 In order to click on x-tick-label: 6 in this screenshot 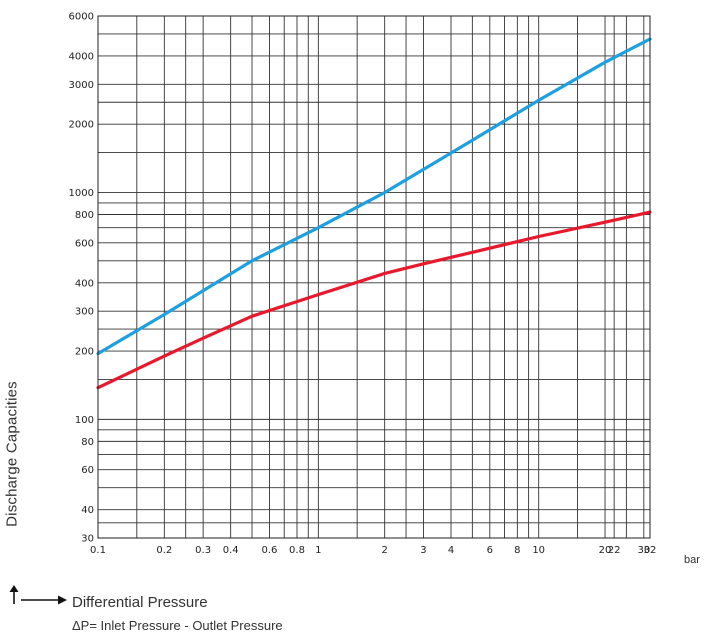, I will do `click(490, 550)`.